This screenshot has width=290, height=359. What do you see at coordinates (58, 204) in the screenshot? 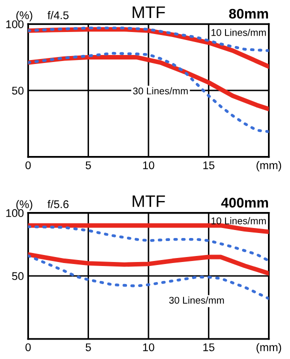
I see `chart-subtitle: f/5.6` at bounding box center [58, 204].